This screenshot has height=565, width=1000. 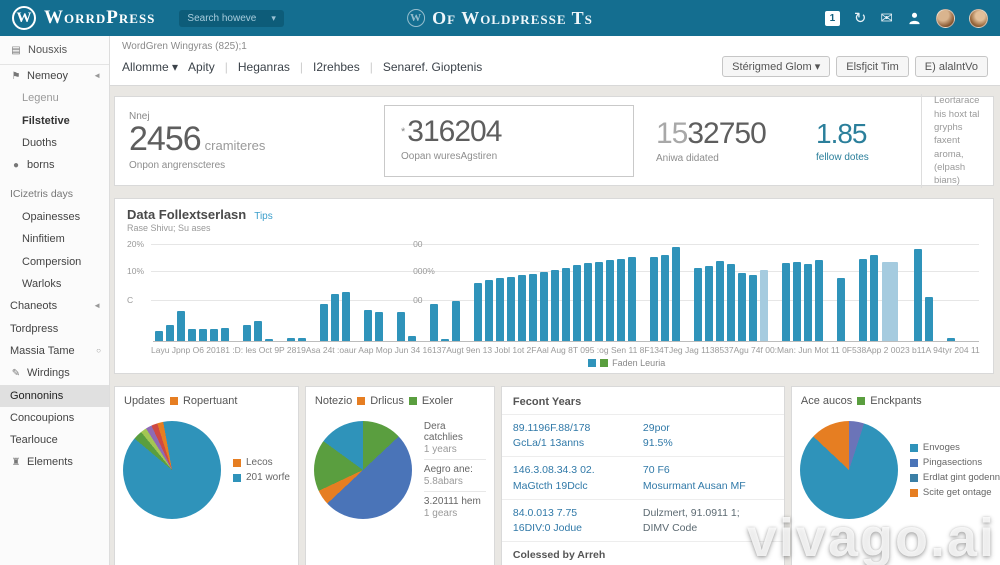 What do you see at coordinates (263, 216) in the screenshot?
I see `chart-tips-link: Tips` at bounding box center [263, 216].